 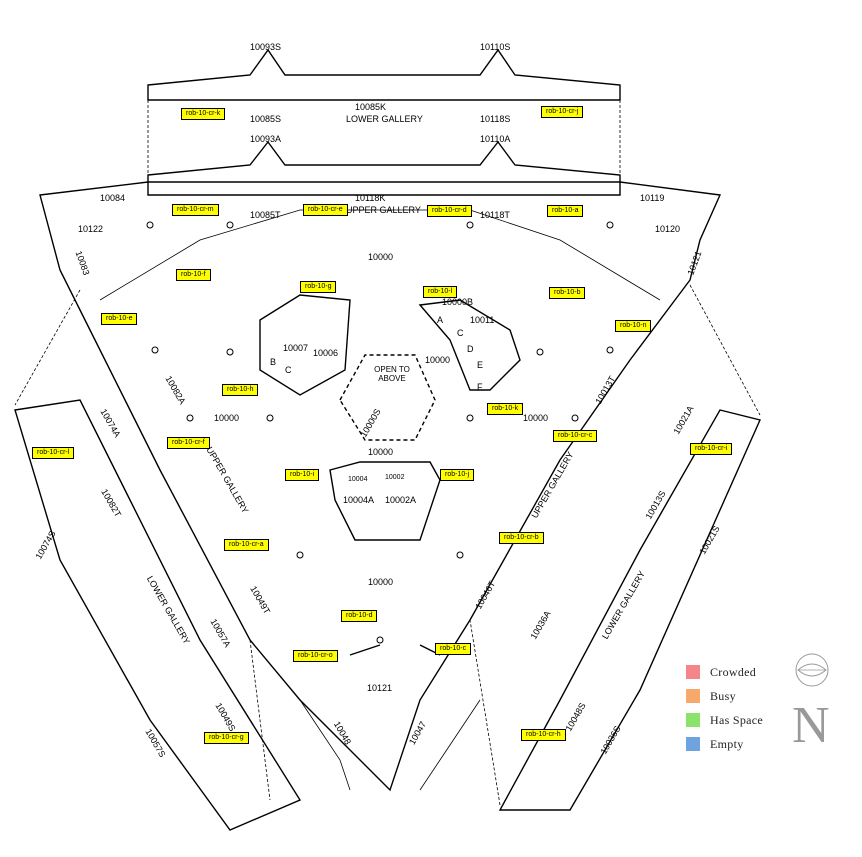 What do you see at coordinates (266, 47) in the screenshot?
I see `room-number: 10093S` at bounding box center [266, 47].